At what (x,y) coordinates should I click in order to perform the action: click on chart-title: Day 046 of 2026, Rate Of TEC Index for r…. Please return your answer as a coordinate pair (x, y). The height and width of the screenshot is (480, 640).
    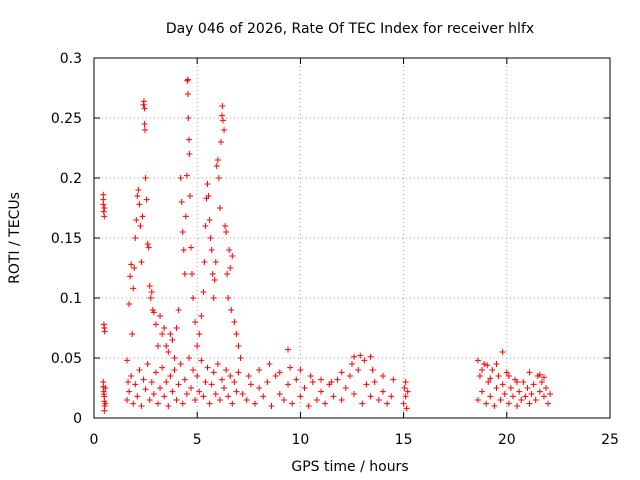
    Looking at the image, I should click on (350, 29).